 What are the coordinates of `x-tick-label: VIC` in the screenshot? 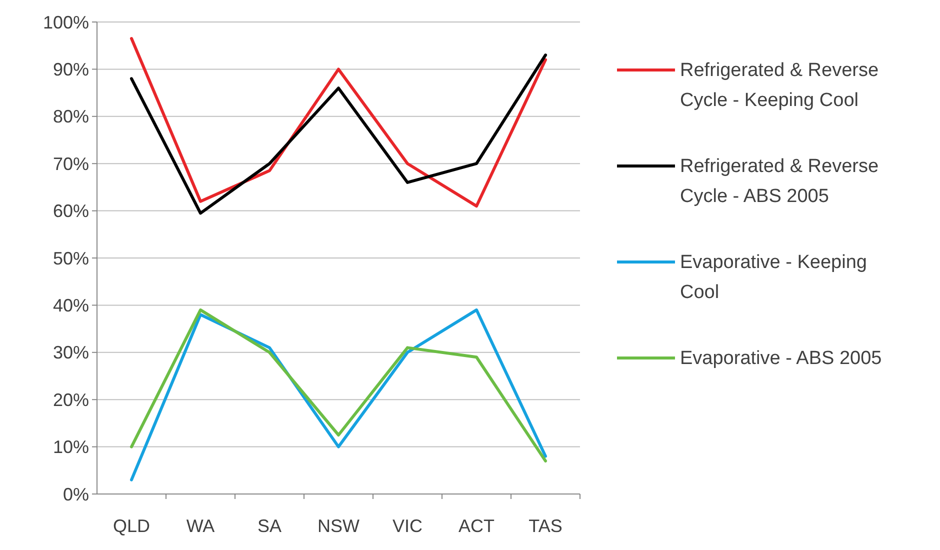 It's located at (407, 526).